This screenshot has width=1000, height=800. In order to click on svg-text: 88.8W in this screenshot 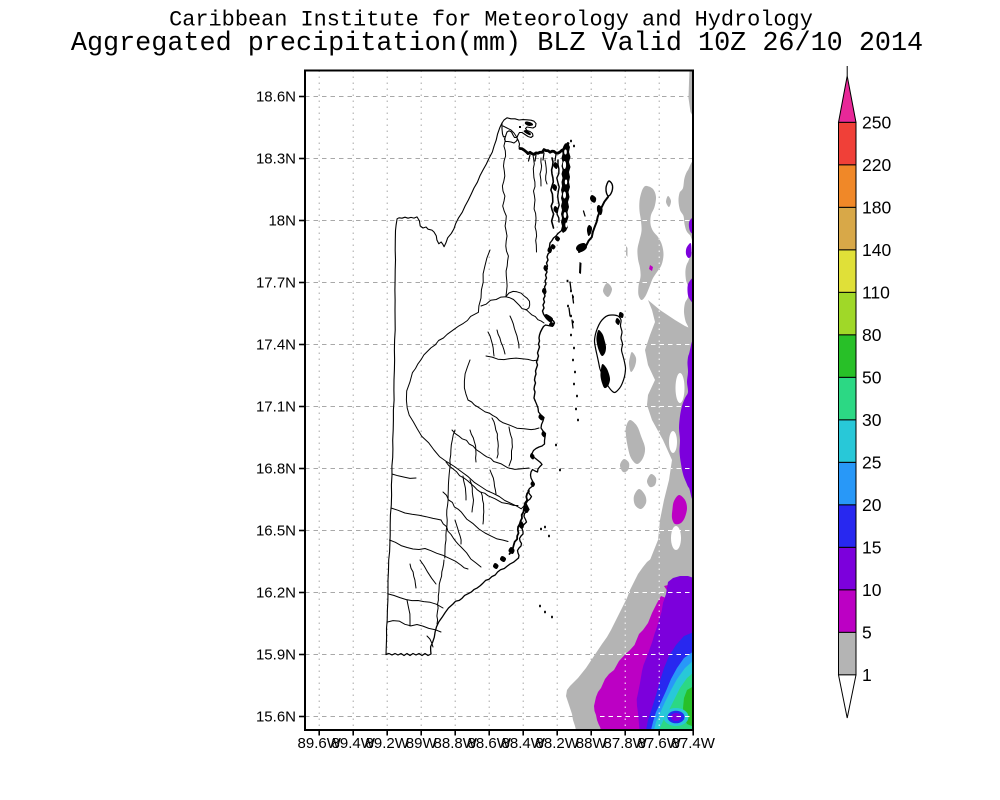, I will do `click(456, 743)`.